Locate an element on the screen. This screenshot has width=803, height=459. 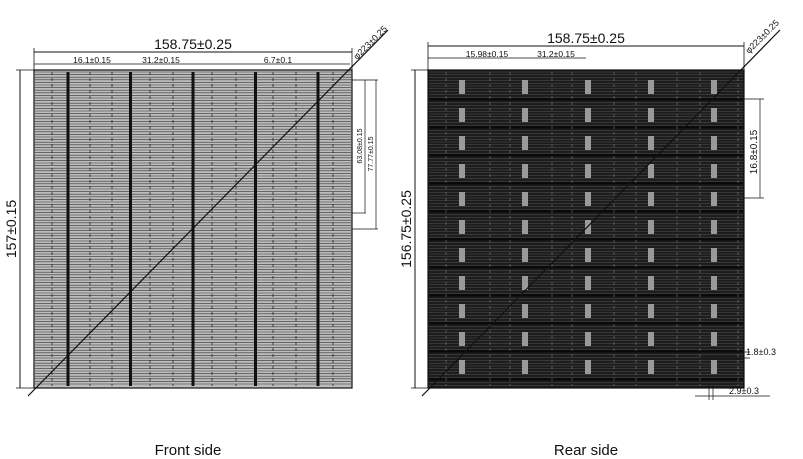
front-seg-c-label: 6.7±0.1 is located at coordinates (278, 60).